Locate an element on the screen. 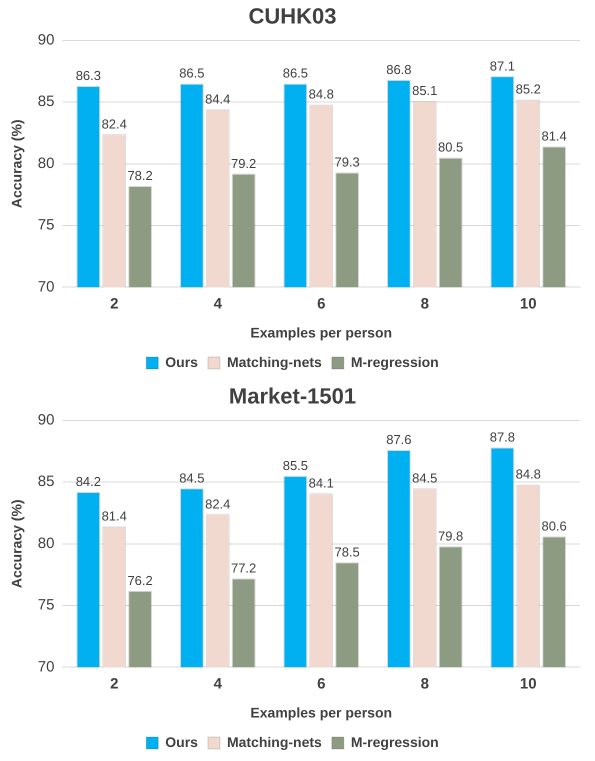 This screenshot has height=761, width=595. data-label: 86.3 is located at coordinates (89, 76).